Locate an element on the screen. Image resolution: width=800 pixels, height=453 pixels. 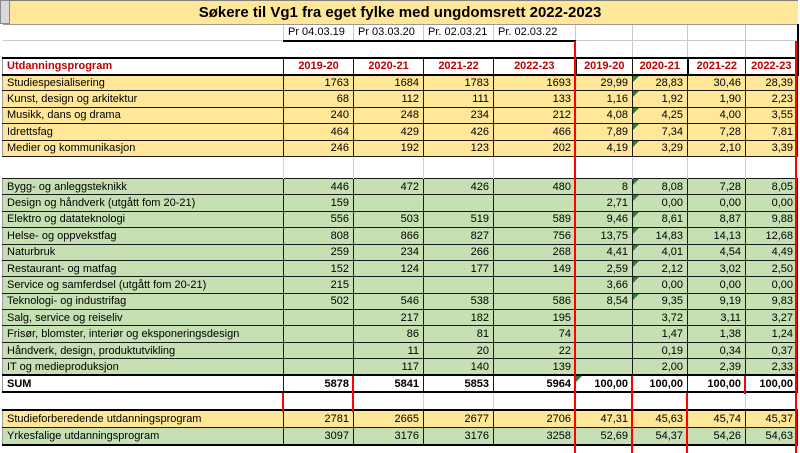
year-column-header: 2022-23 is located at coordinates (534, 66).